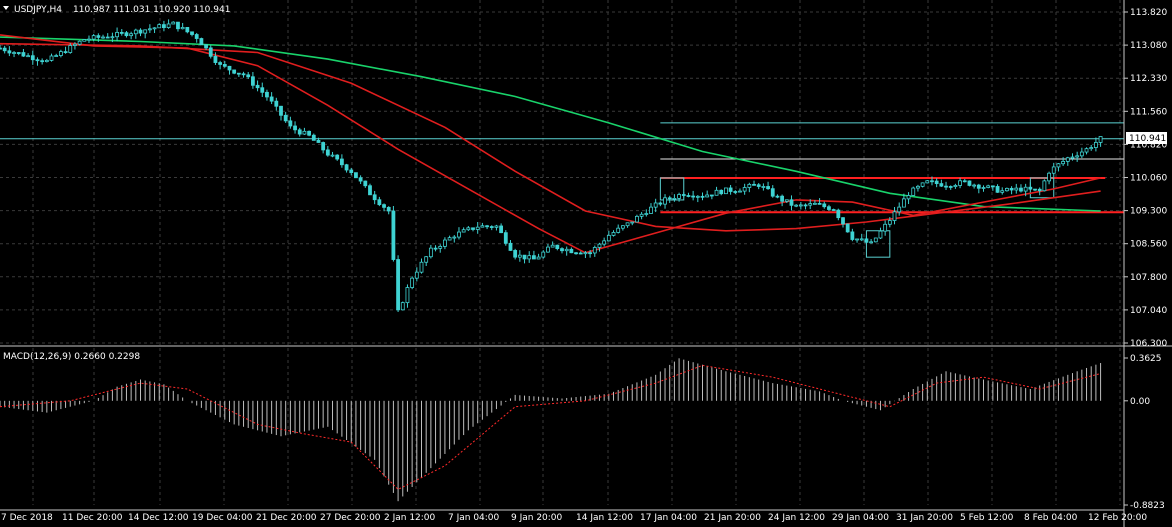 Image resolution: width=1172 pixels, height=527 pixels. I want to click on x-tick-label: 5 Feb 12:00, so click(987, 518).